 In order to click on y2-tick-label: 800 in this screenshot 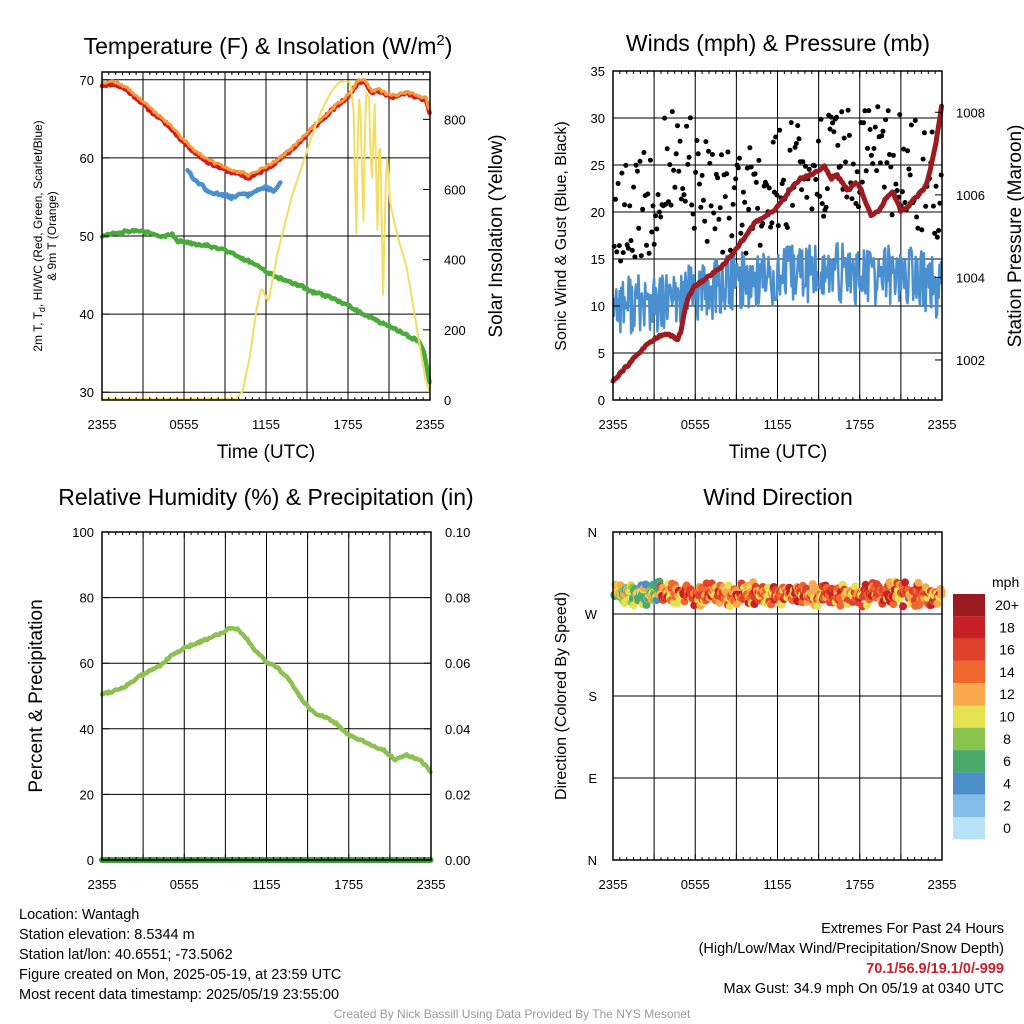, I will do `click(455, 119)`.